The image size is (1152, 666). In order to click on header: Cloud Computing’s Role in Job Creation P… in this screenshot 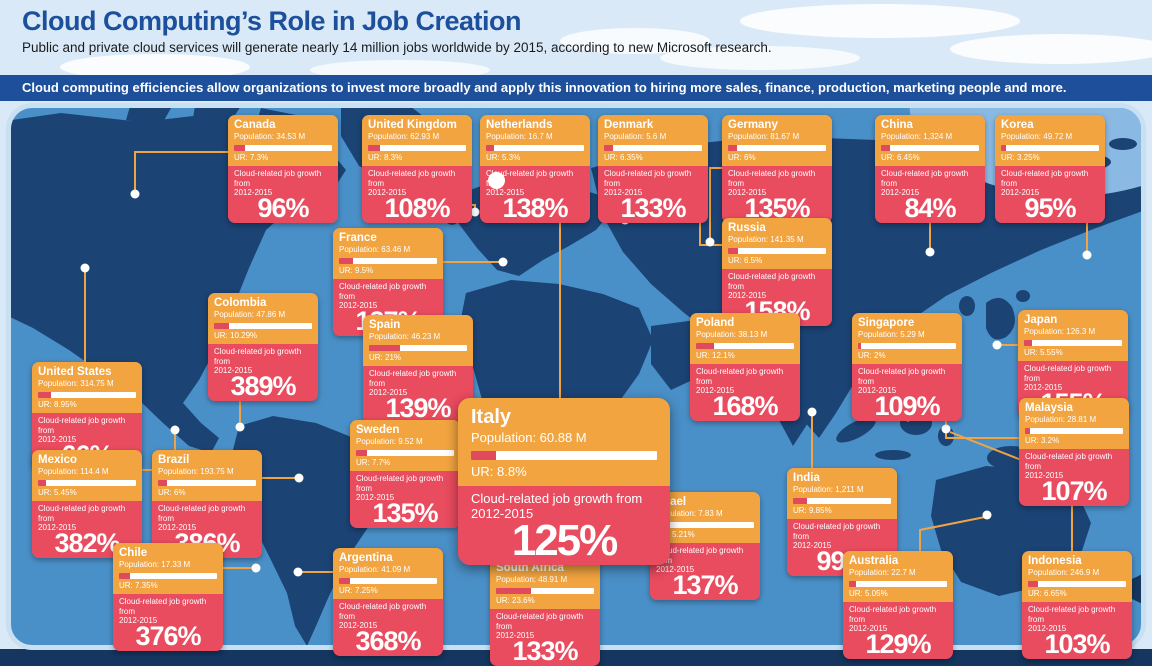, I will do `click(576, 40)`.